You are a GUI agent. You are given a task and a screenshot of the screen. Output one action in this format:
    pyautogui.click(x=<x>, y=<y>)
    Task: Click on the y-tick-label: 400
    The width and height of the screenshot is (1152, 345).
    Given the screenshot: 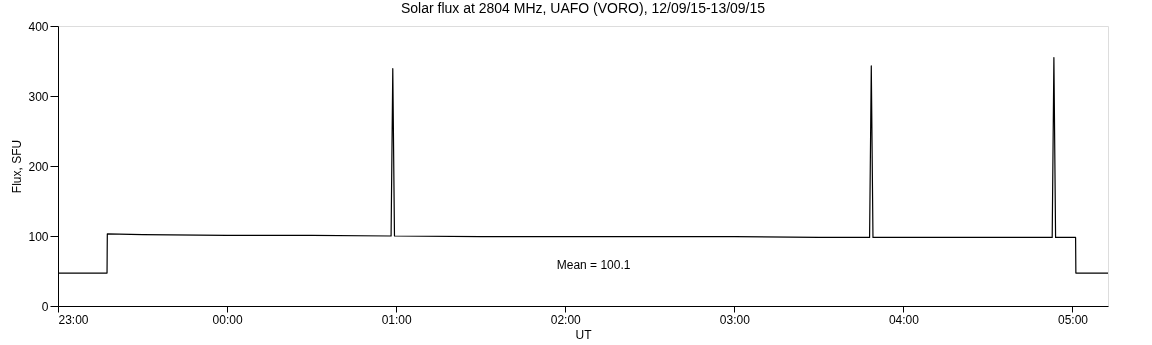 What is the action you would take?
    pyautogui.click(x=38, y=26)
    